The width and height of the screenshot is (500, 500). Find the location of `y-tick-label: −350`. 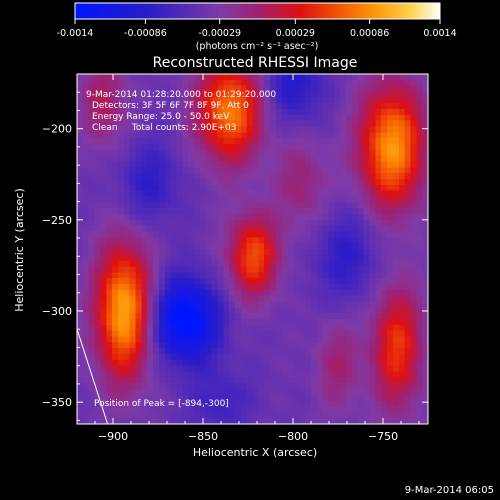

y-tick-label: −350 is located at coordinates (57, 402).